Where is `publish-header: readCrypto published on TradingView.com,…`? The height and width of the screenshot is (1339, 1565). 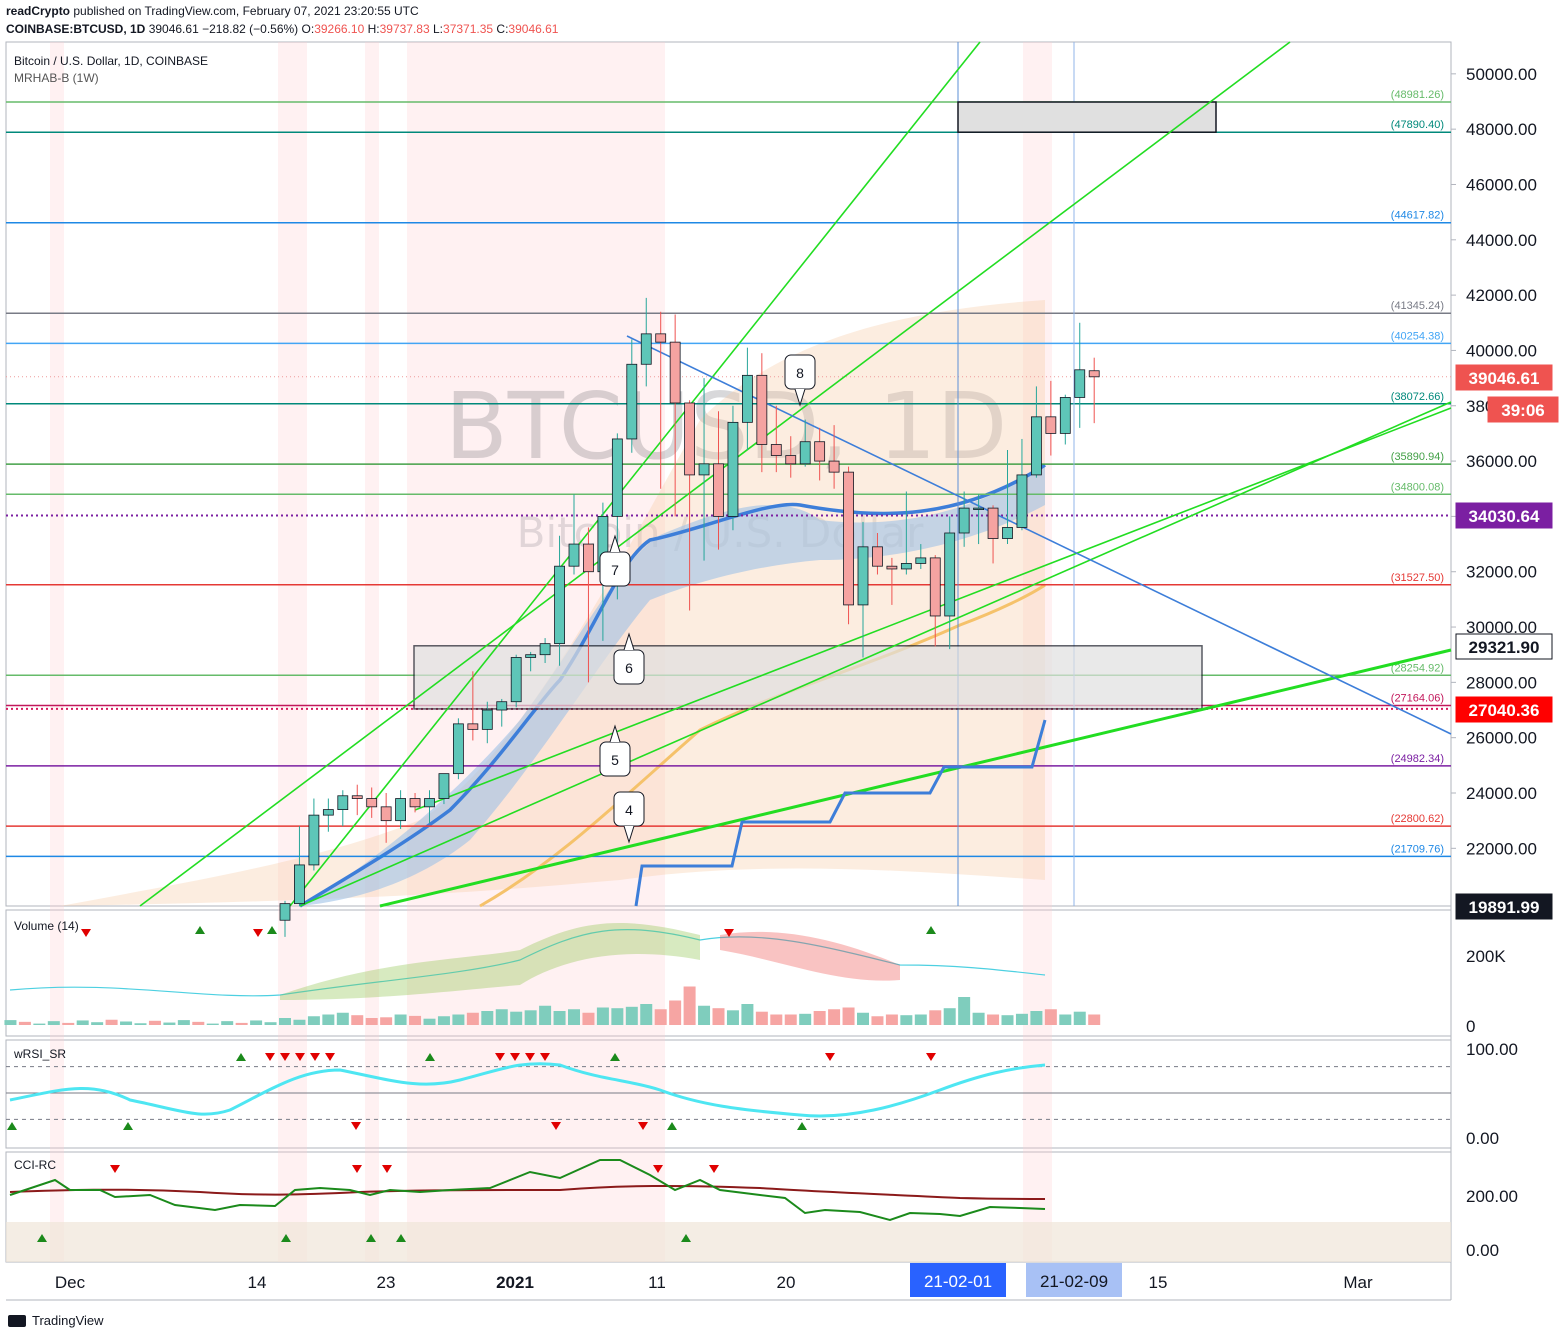
publish-header: readCrypto published on TradingView.com,… is located at coordinates (212, 11).